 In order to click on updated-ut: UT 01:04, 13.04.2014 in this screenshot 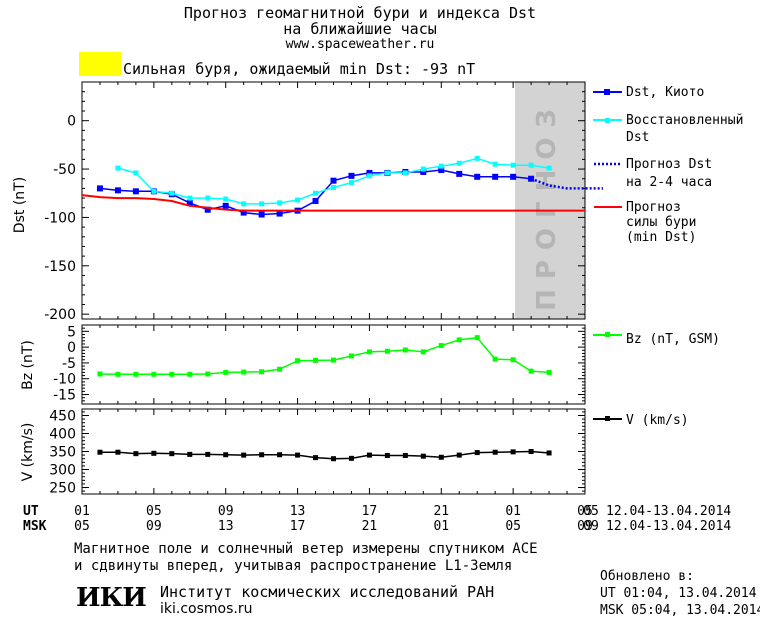, I will do `click(678, 593)`.